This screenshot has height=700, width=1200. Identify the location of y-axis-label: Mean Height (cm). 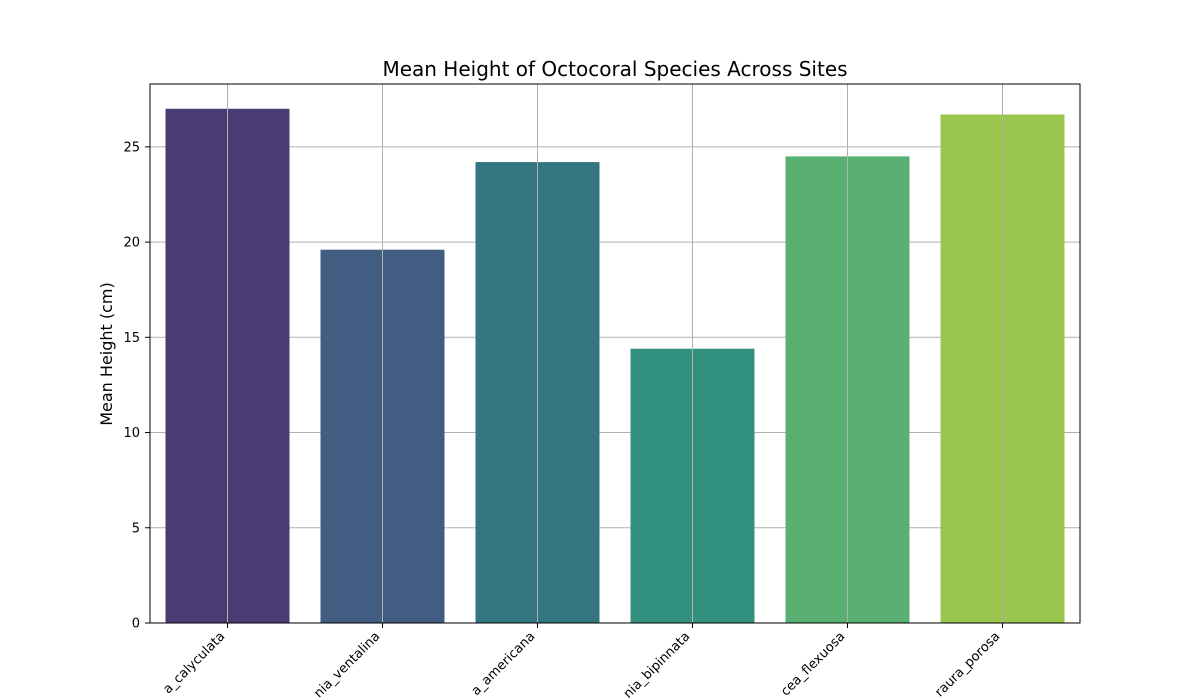
(106, 354).